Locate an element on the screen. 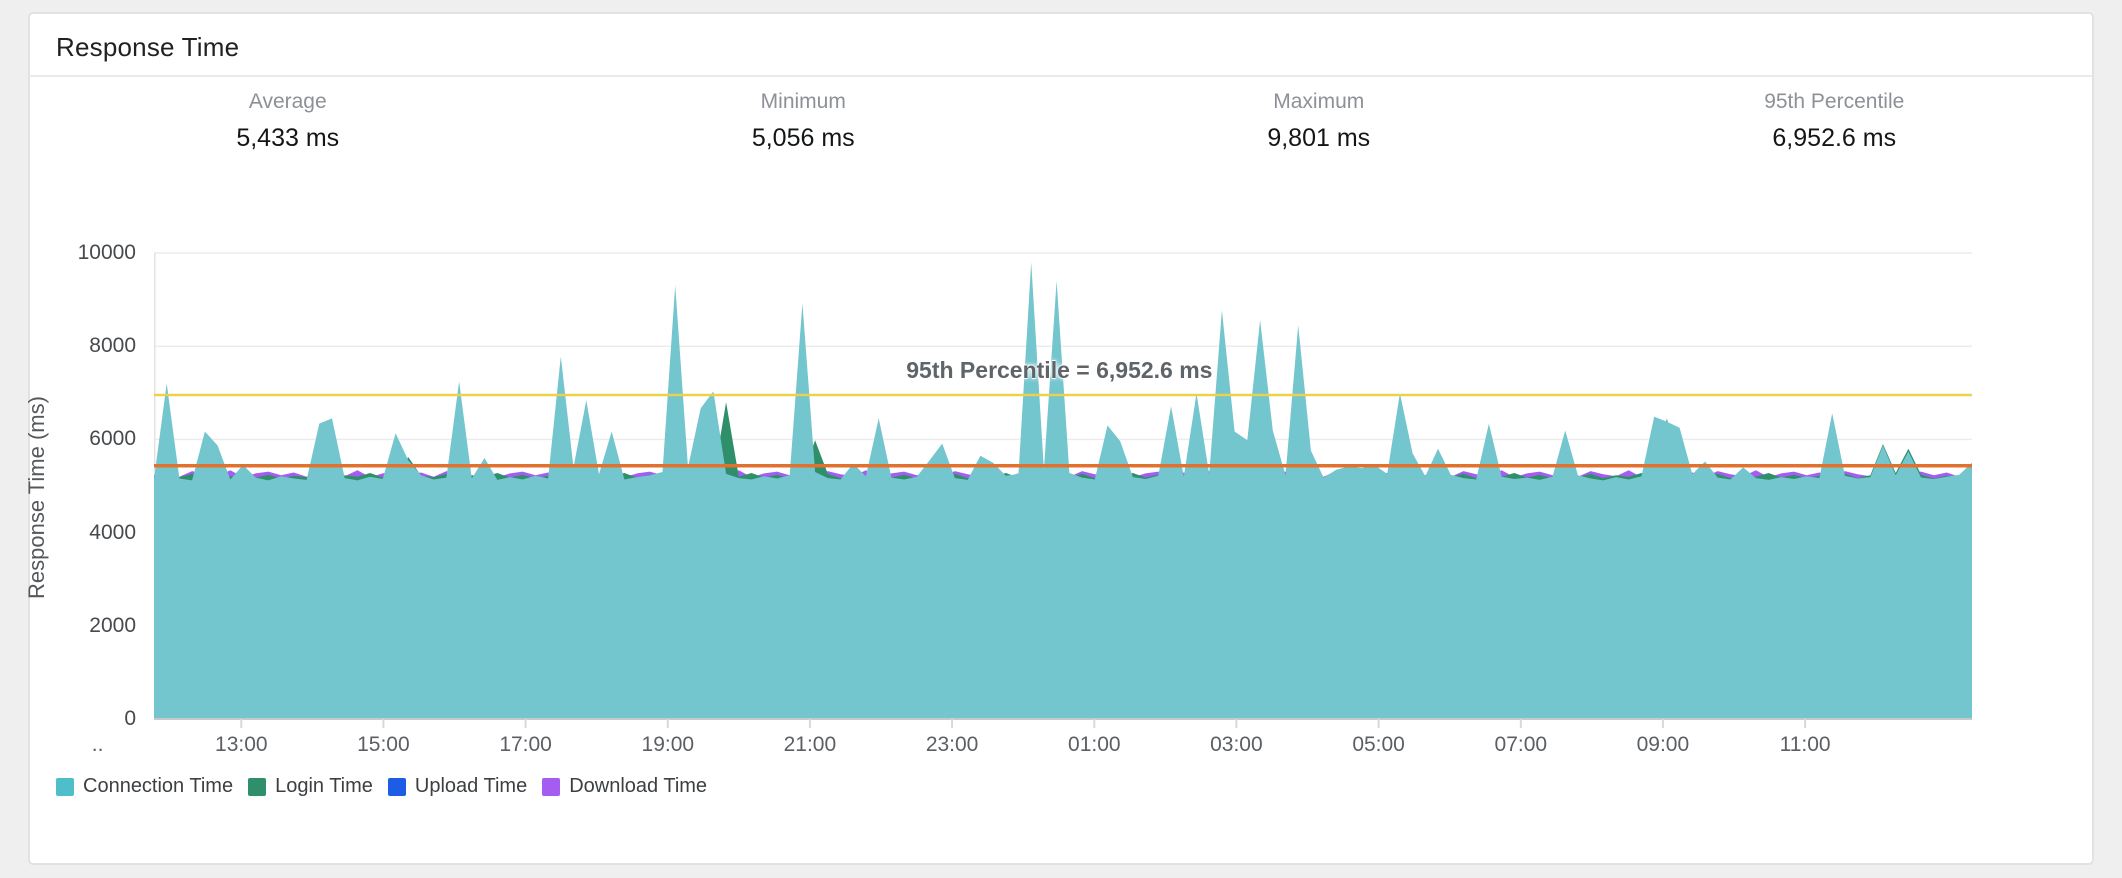  page-title: Response Time is located at coordinates (148, 47).